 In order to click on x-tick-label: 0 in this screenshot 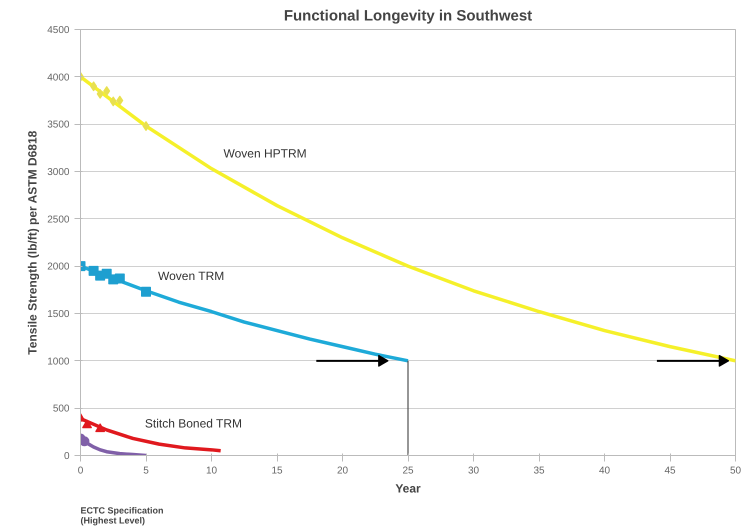, I will do `click(81, 471)`.